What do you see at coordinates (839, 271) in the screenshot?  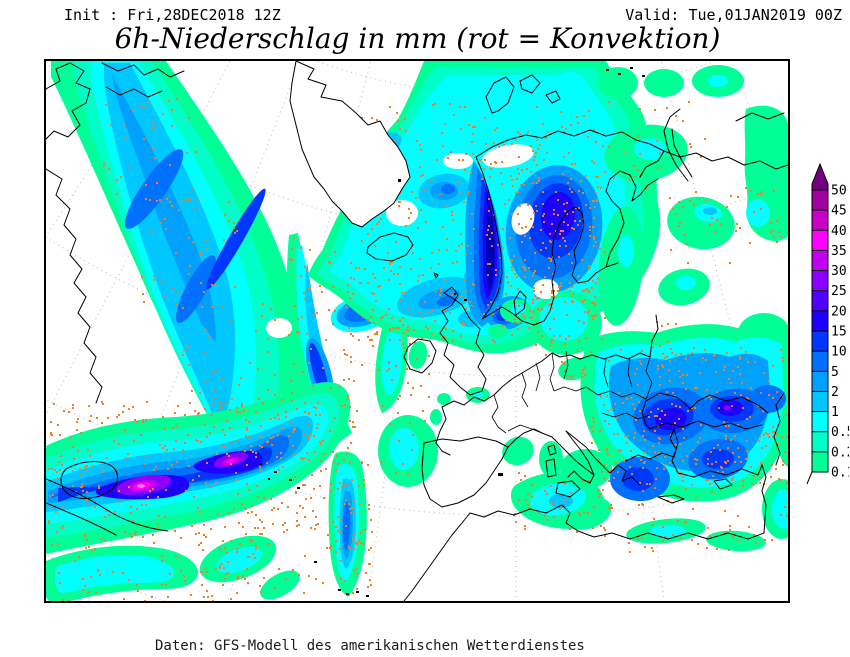 I see `legend-value: 30` at bounding box center [839, 271].